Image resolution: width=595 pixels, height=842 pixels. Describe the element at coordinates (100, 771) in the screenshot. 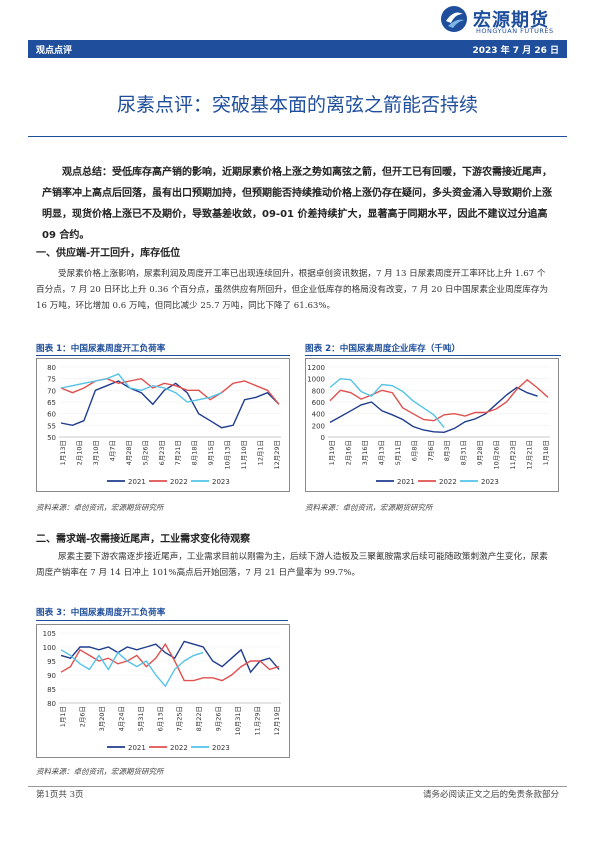

I see `figure-3-source: 资料来源：卓创资讯，宏源期货研究所` at that location.